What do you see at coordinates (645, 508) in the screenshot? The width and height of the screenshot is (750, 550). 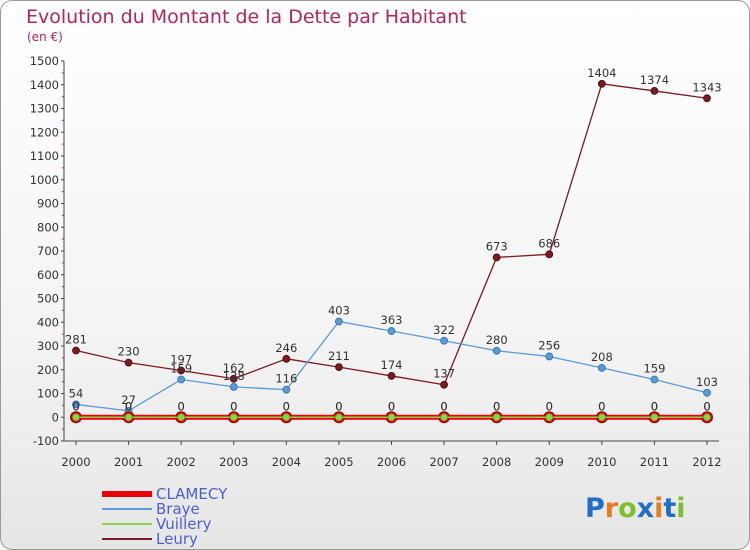 I see `logo-letter: x` at bounding box center [645, 508].